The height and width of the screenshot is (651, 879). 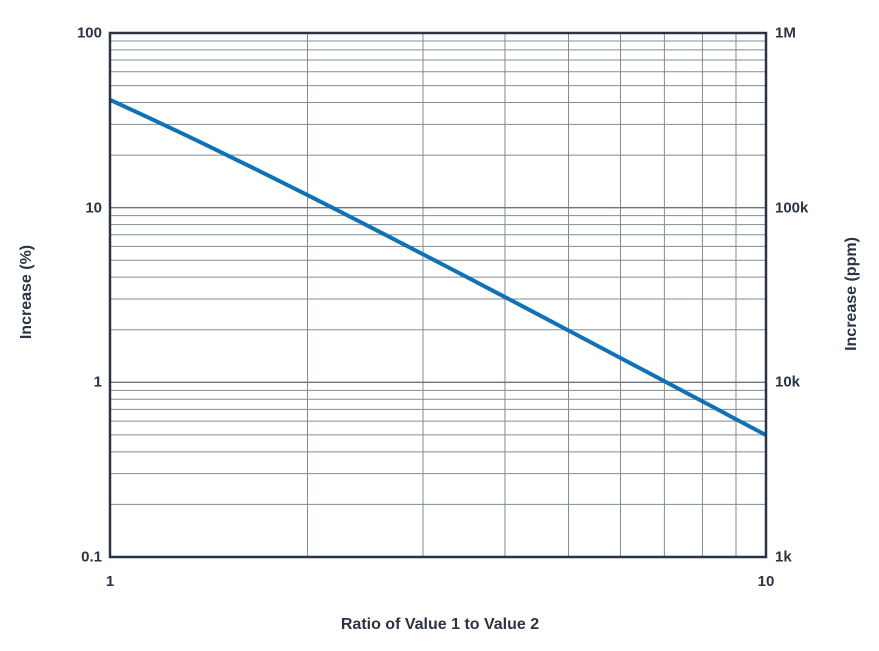 What do you see at coordinates (93, 208) in the screenshot?
I see `y-axis-left-tick-label: 10` at bounding box center [93, 208].